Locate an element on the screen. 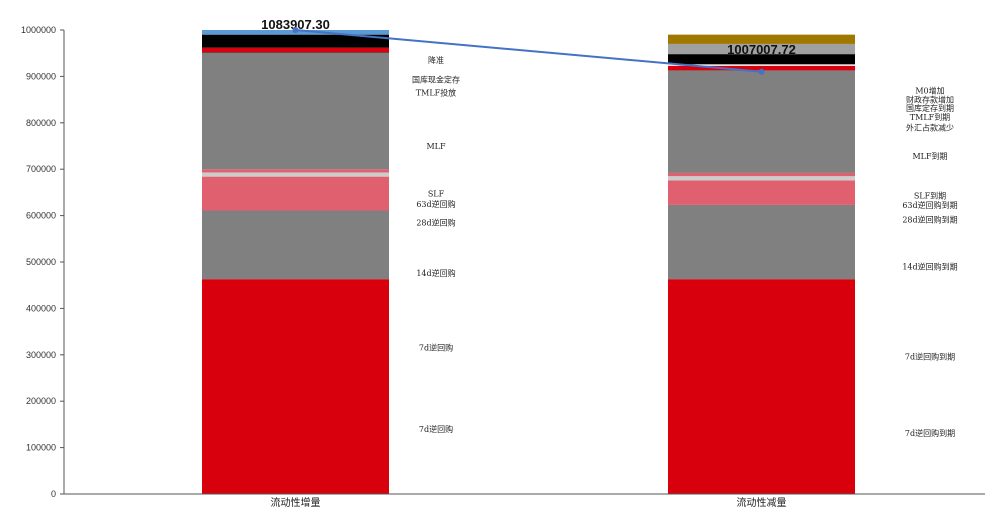 The height and width of the screenshot is (508, 991). segment-label: M0增加 is located at coordinates (929, 90).